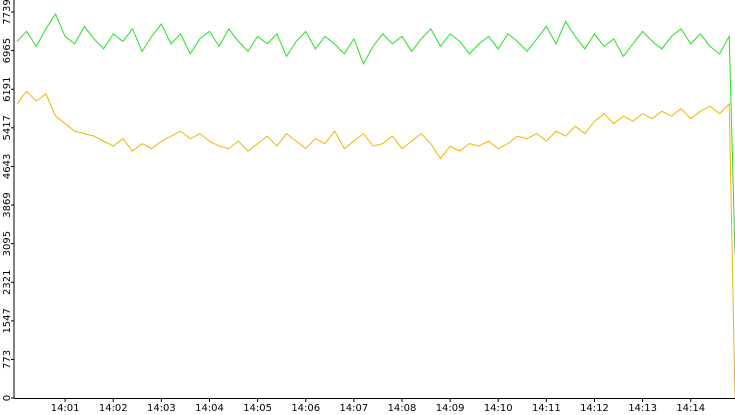 The width and height of the screenshot is (735, 415). Describe the element at coordinates (7, 88) in the screenshot. I see `y-tick-label: 6191` at that location.